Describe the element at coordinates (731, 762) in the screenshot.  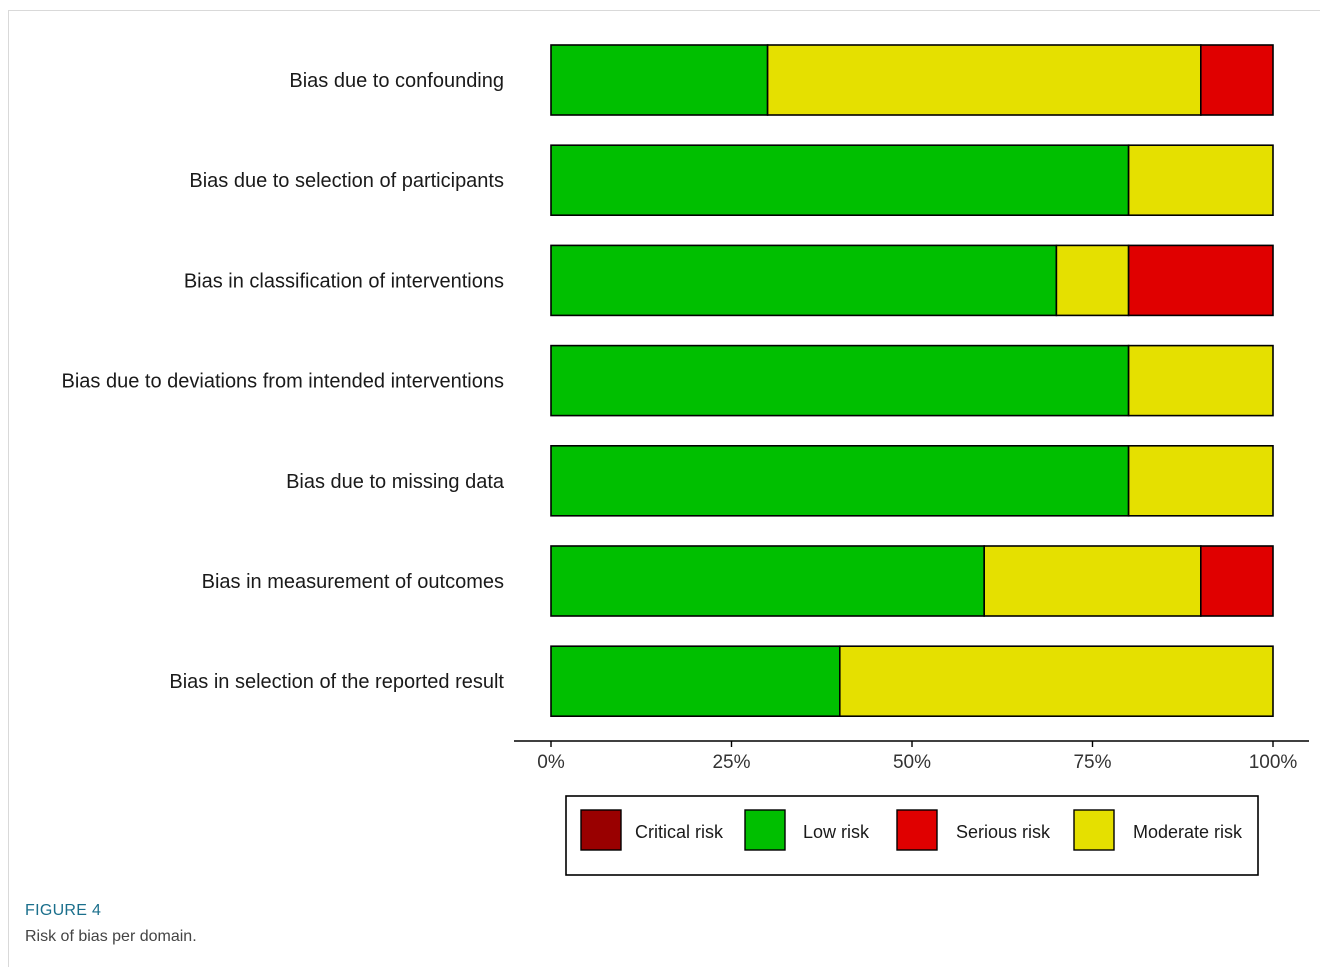
I see `x-tick-label: 25%` at that location.